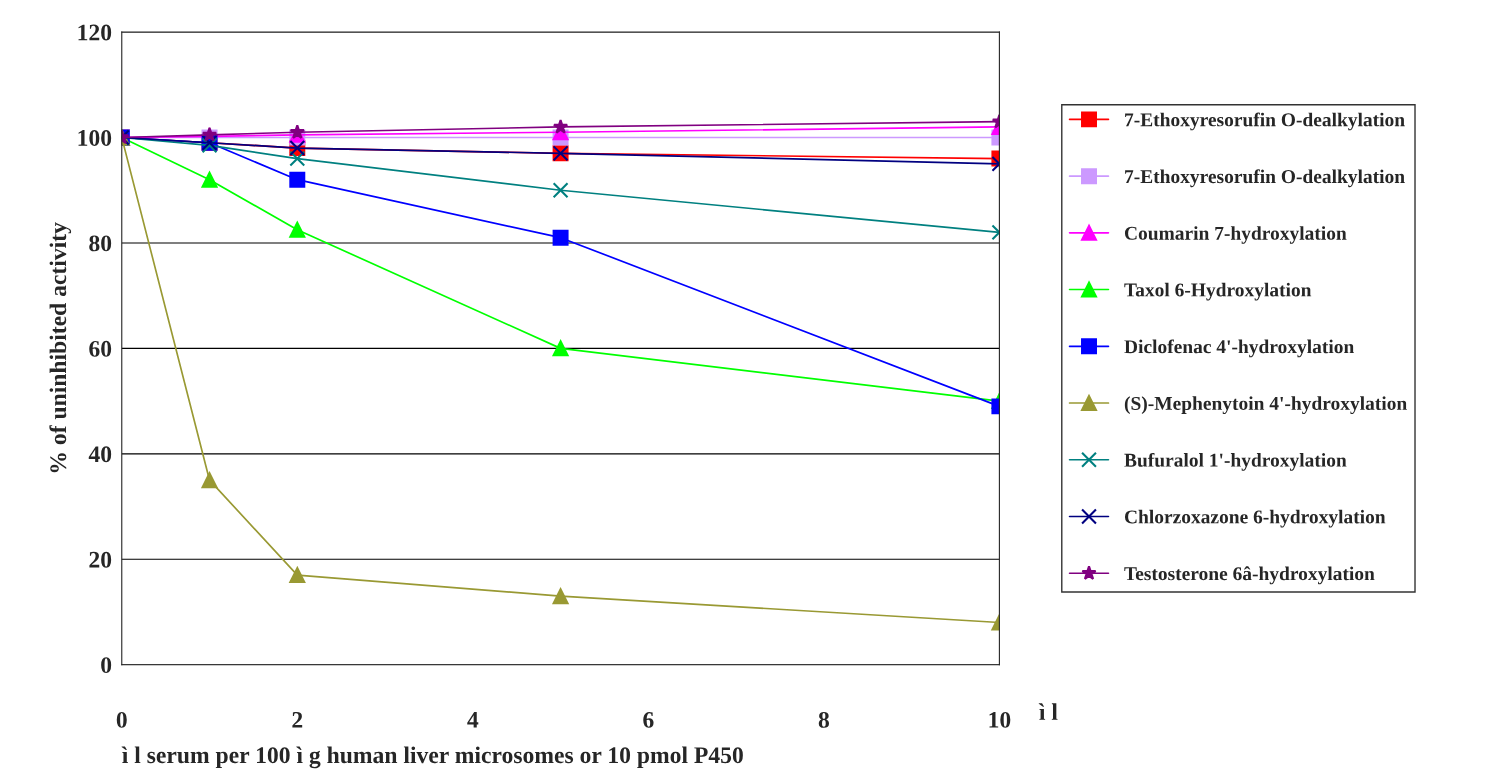 The width and height of the screenshot is (1485, 782). Describe the element at coordinates (1255, 518) in the screenshot. I see `legend-label: Chlorzoxazone 6-hydroxylation` at that location.